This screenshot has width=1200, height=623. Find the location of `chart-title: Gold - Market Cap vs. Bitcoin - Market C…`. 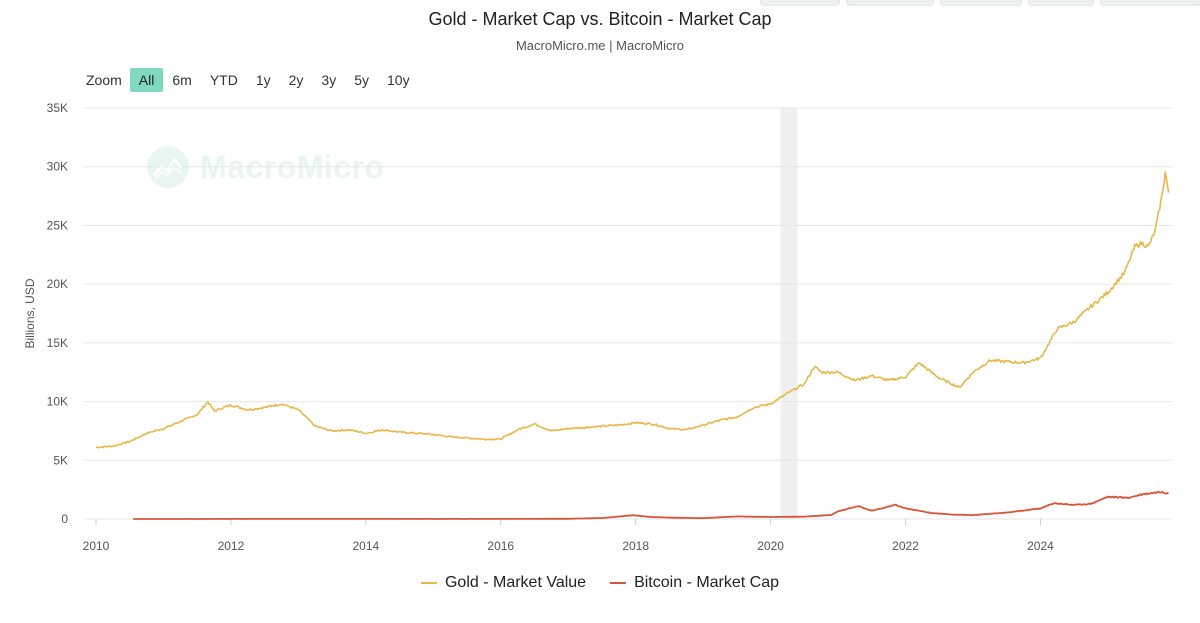

chart-title: Gold - Market Cap vs. Bitcoin - Market C… is located at coordinates (600, 19).